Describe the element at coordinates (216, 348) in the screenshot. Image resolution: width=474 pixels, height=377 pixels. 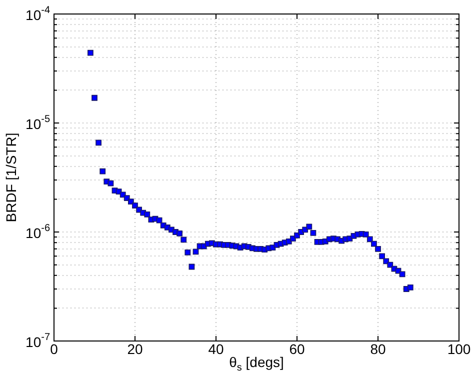
I see `x-tick-label: 40` at that location.